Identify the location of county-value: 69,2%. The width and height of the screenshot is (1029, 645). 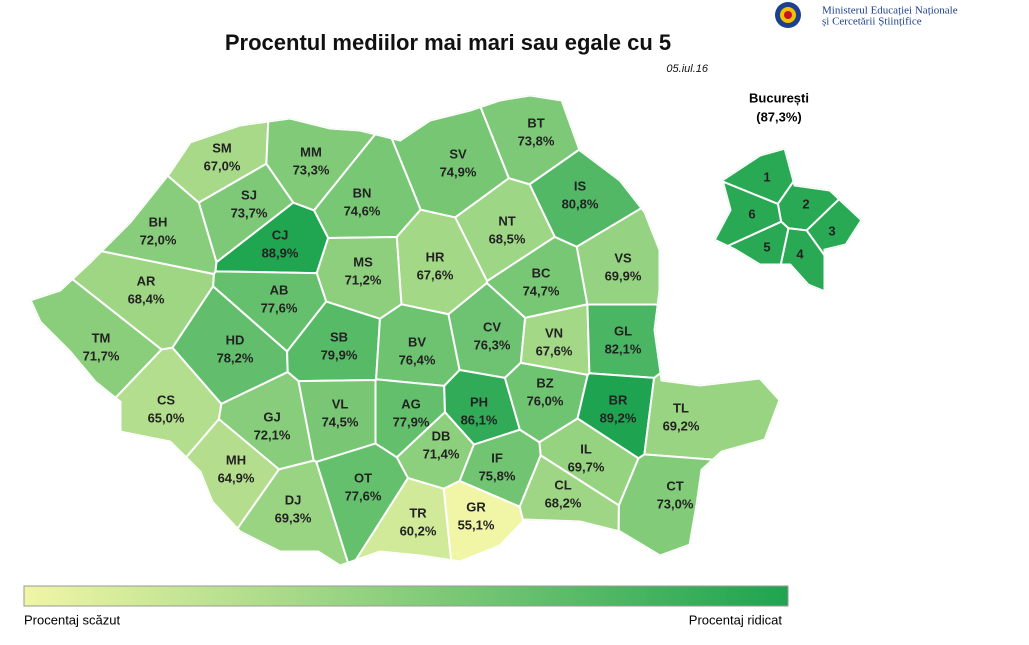
(681, 425).